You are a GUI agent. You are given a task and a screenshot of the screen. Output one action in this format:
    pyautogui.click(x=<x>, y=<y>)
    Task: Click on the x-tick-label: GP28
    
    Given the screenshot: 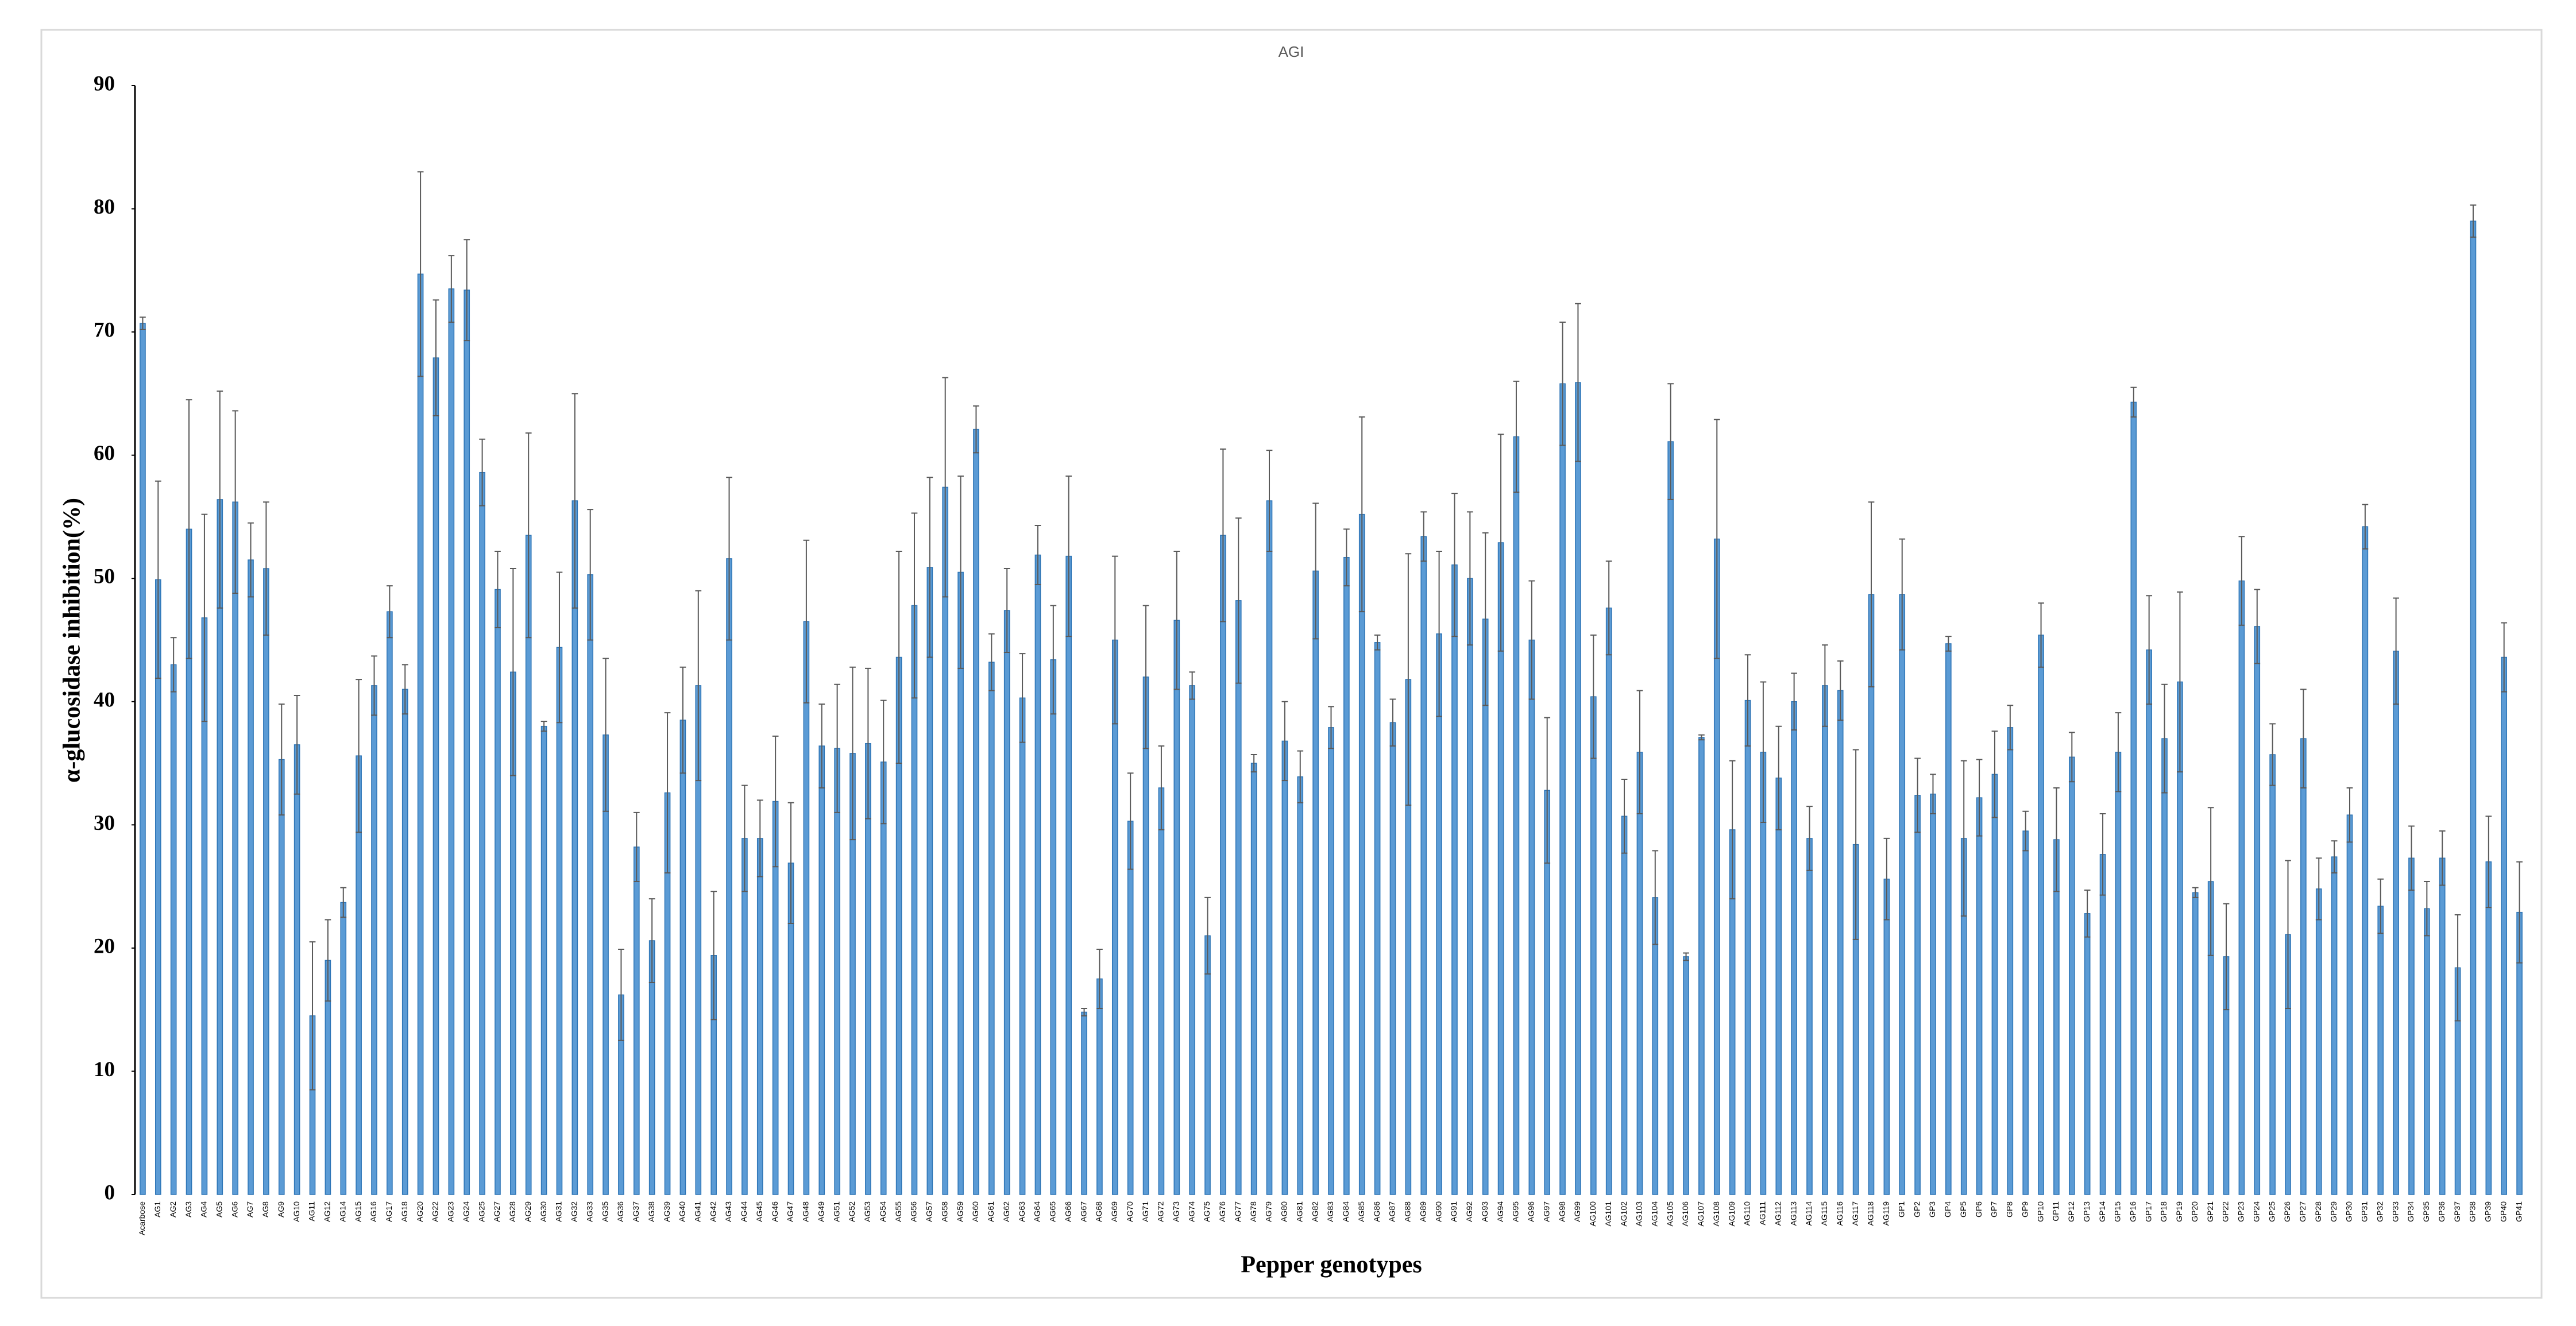 What is the action you would take?
    pyautogui.click(x=2318, y=1211)
    